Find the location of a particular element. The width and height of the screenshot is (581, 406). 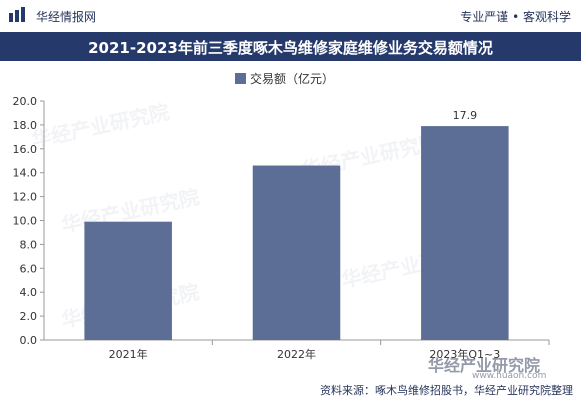

y-tick-label: 18.0 is located at coordinates (25, 125).